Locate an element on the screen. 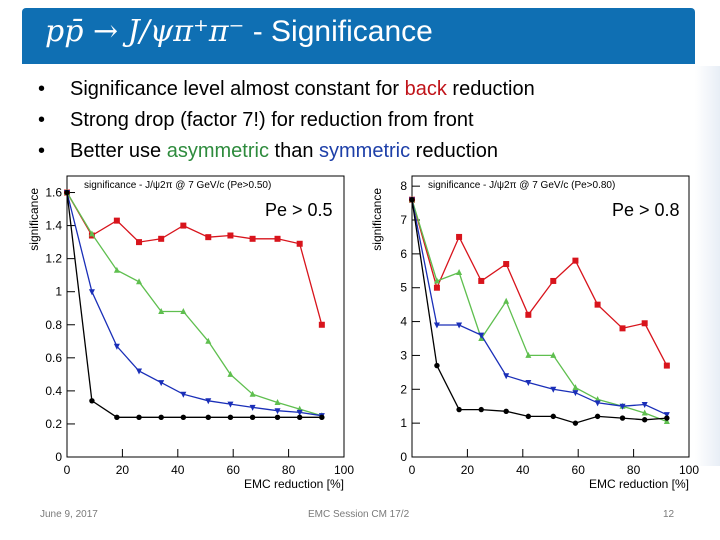  title-bar: pp̄ → J/ψπ⁺π⁻ - Significance is located at coordinates (360, 33).